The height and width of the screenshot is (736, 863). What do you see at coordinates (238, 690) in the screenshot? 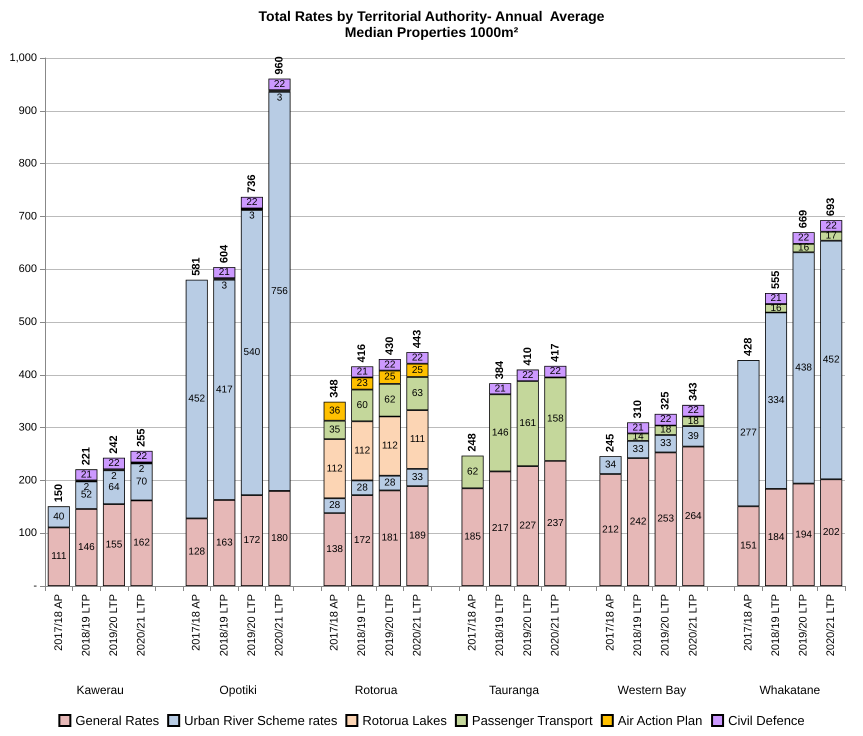
I see `text: Opotiki` at bounding box center [238, 690].